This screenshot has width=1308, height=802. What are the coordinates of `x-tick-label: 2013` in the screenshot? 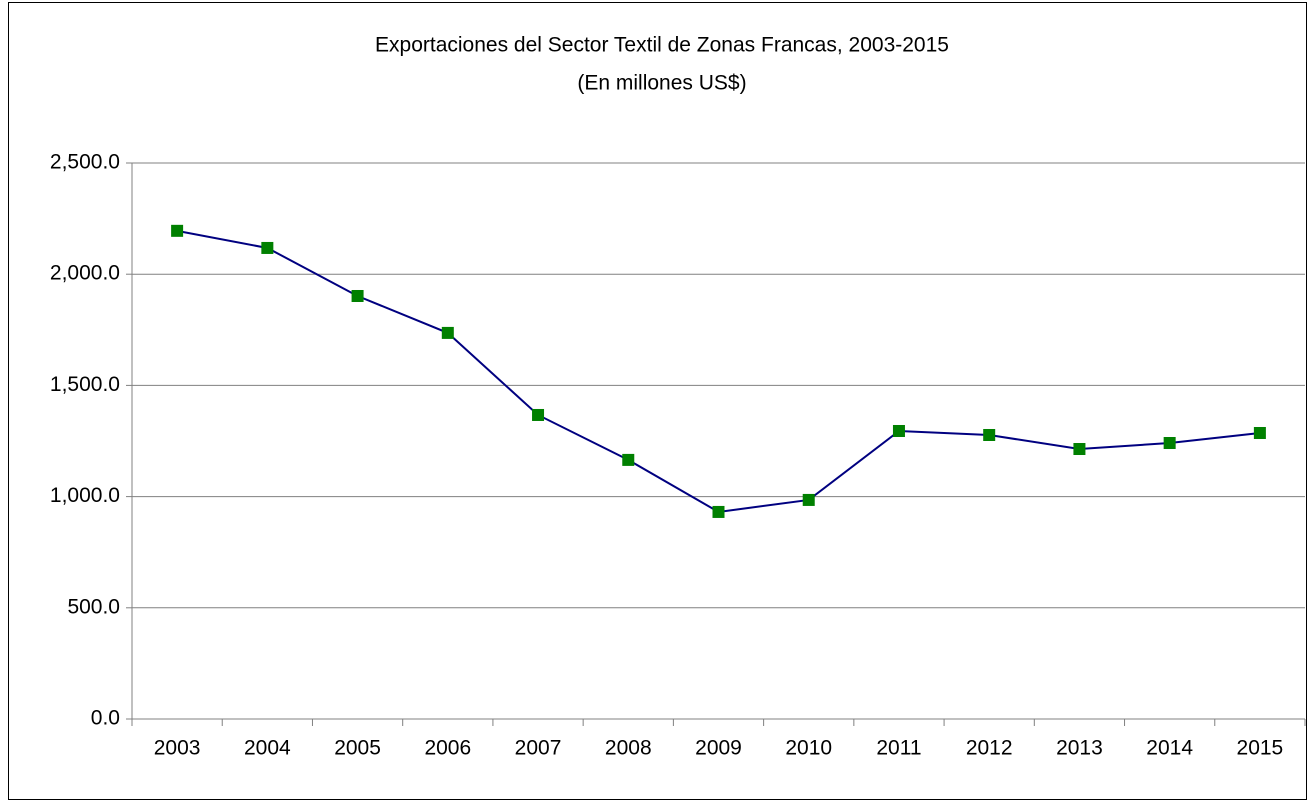 It's located at (1079, 748).